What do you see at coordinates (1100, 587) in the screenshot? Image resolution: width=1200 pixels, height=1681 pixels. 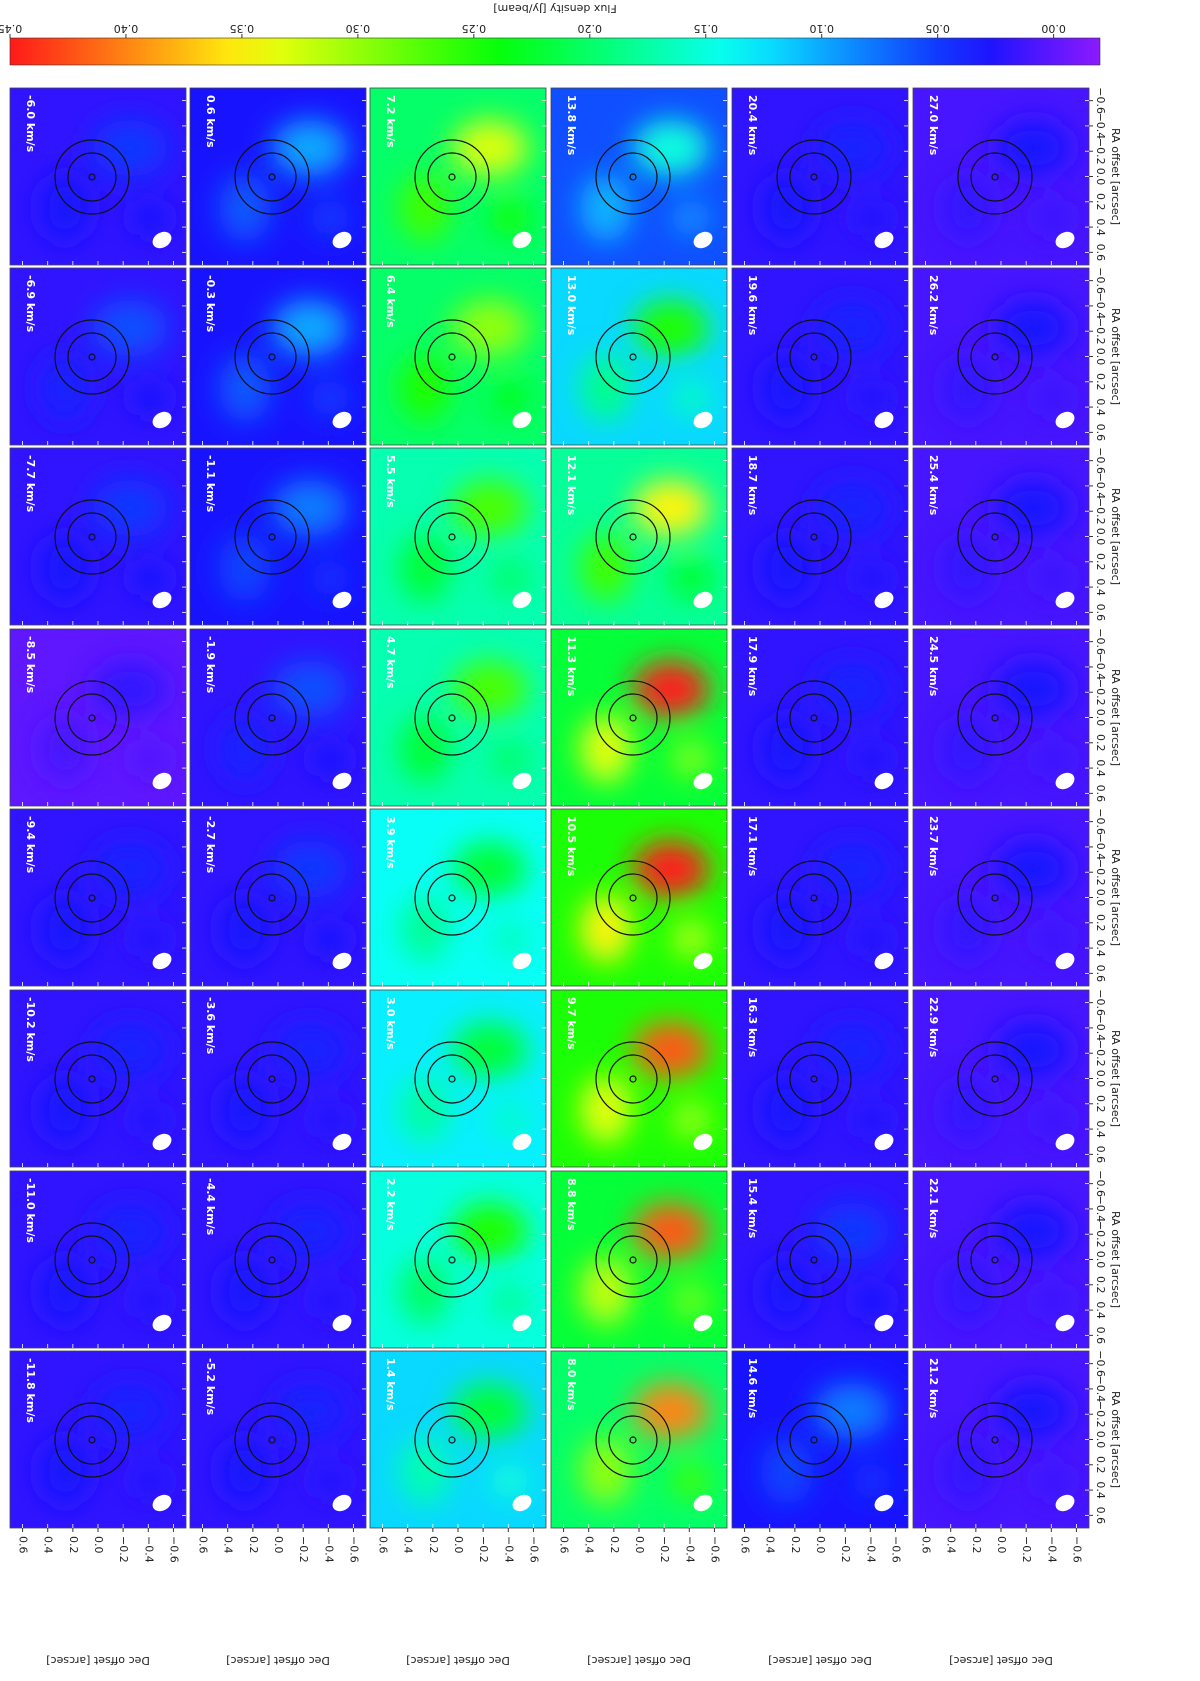 I see `y-tick-label: 0.4` at bounding box center [1100, 587].